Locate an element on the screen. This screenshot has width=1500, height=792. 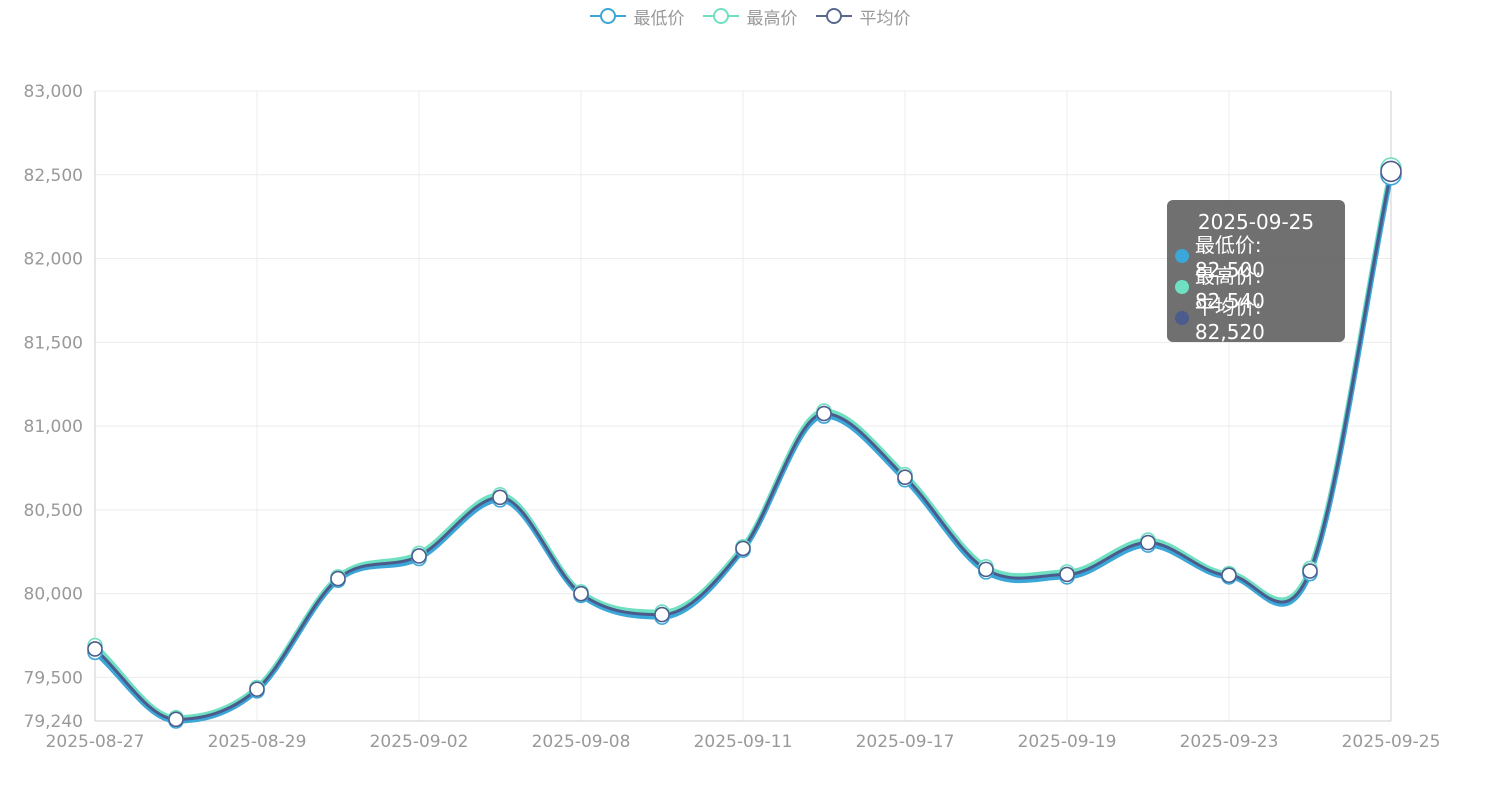
tooltip-row-label: 平均价: 82,520 is located at coordinates (1229, 319).